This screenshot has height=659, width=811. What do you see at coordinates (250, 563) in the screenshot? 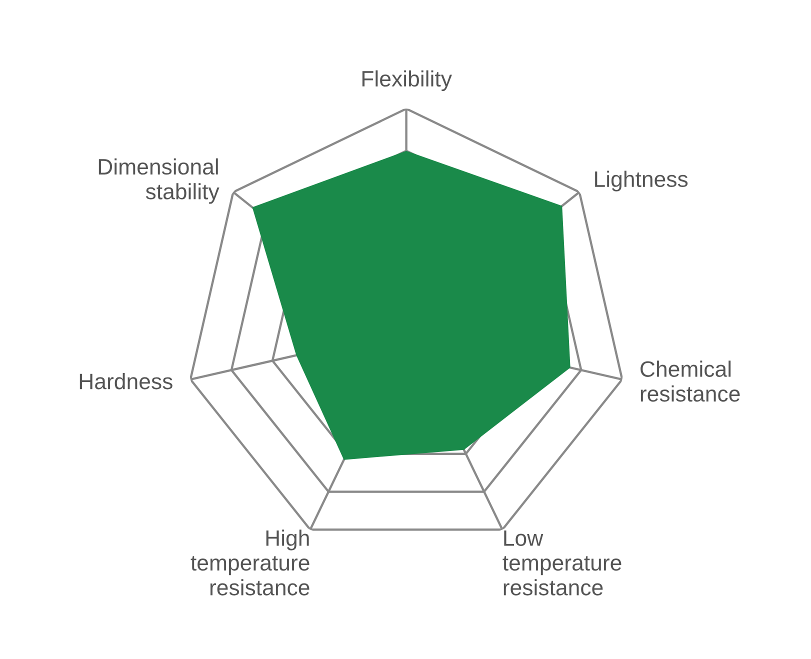
I see `spoke-label: High temperature resistance` at bounding box center [250, 563].